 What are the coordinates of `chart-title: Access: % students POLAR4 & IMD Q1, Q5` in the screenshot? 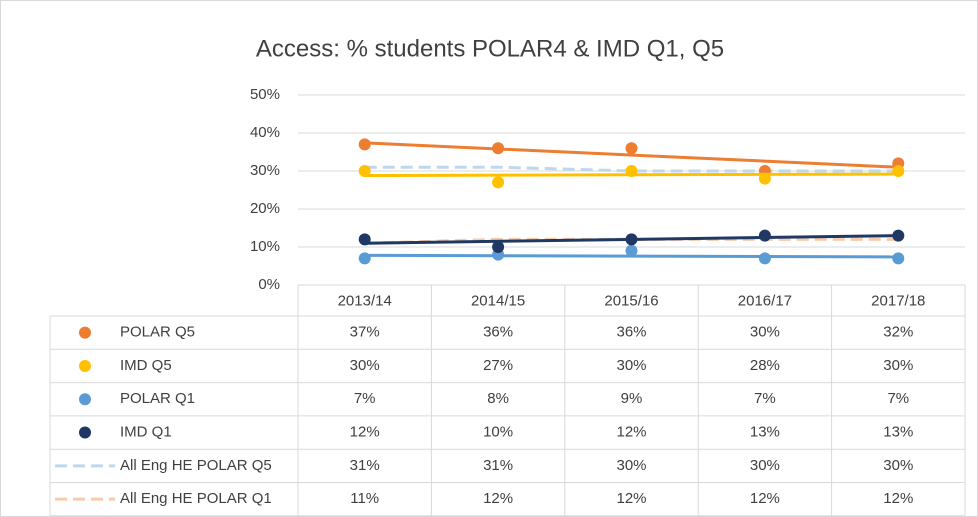 It's located at (490, 48).